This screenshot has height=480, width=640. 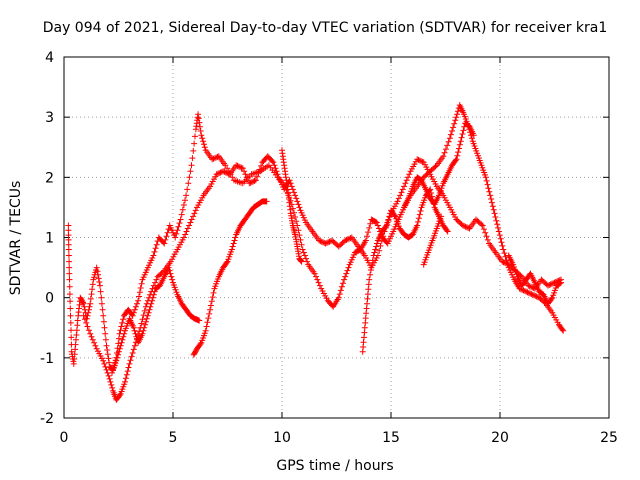 What do you see at coordinates (64, 438) in the screenshot?
I see `x-tick-label: 0` at bounding box center [64, 438].